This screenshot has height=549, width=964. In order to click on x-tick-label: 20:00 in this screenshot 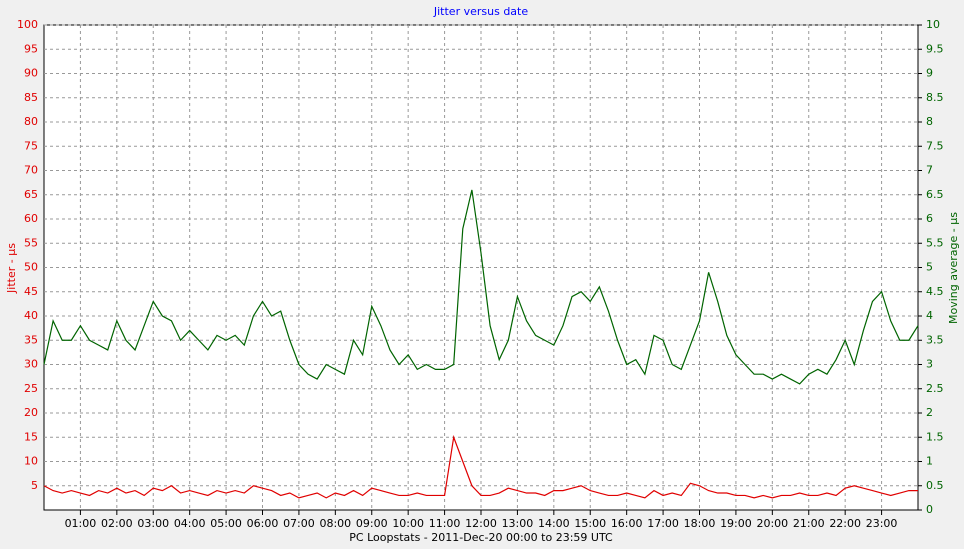, I will do `click(772, 523)`.